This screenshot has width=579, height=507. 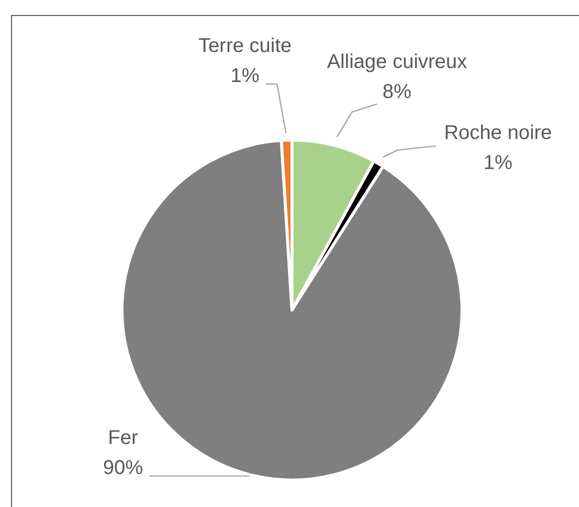 What do you see at coordinates (123, 468) in the screenshot?
I see `data-label: 90%` at bounding box center [123, 468].